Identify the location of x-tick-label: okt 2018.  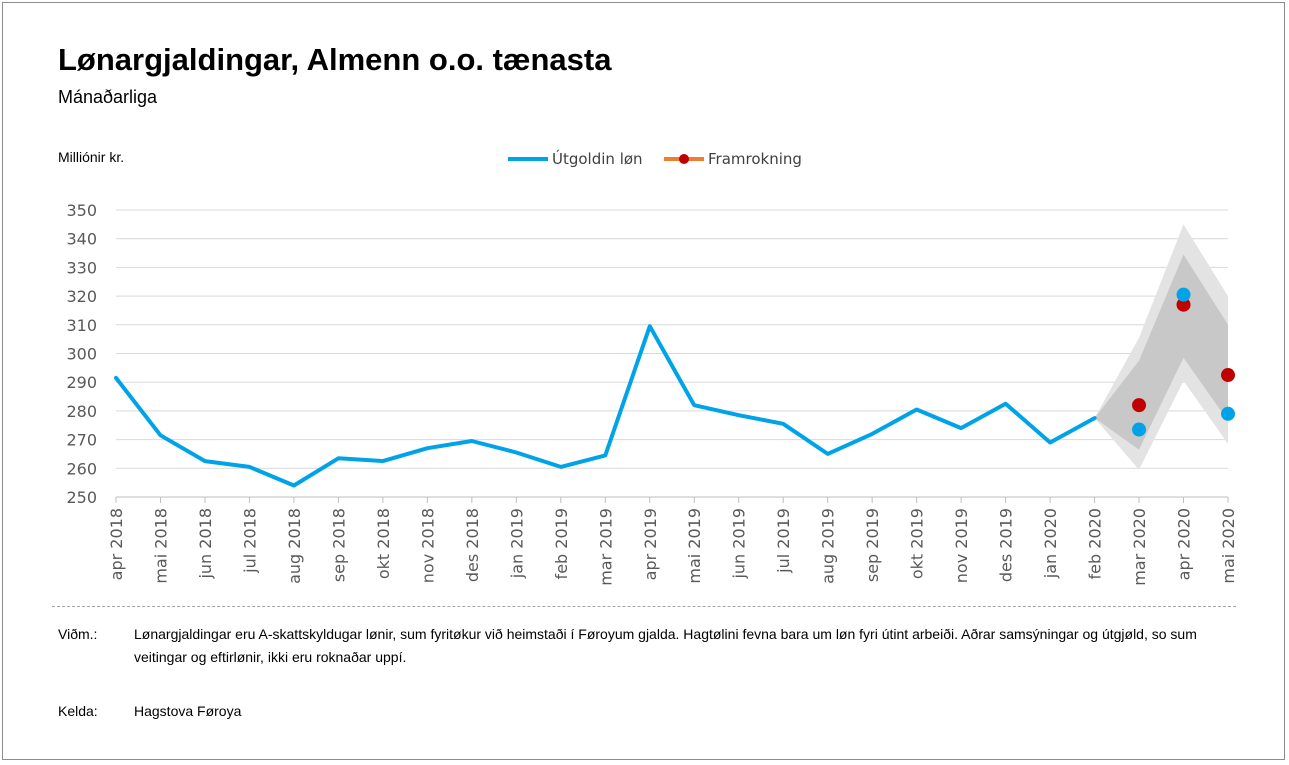
(383, 543).